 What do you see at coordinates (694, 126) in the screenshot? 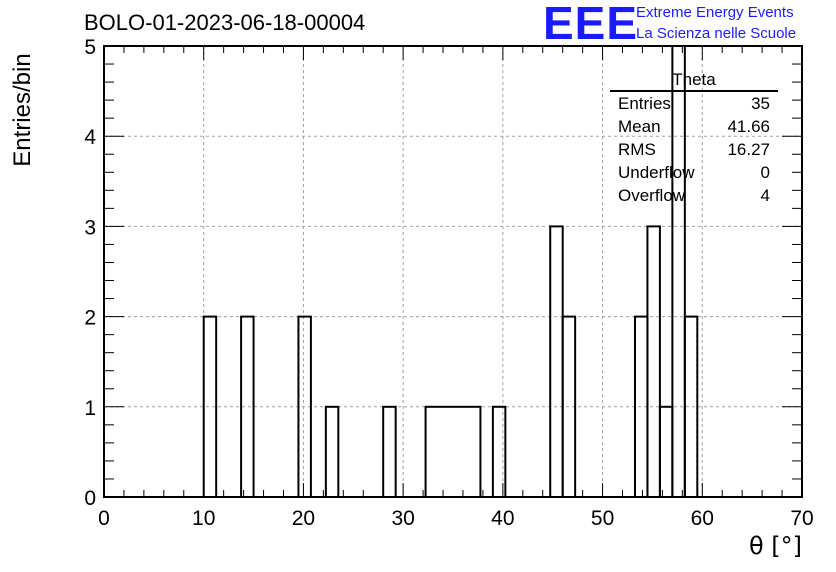
I see `stats-row-mean: Mean 41.66` at bounding box center [694, 126].